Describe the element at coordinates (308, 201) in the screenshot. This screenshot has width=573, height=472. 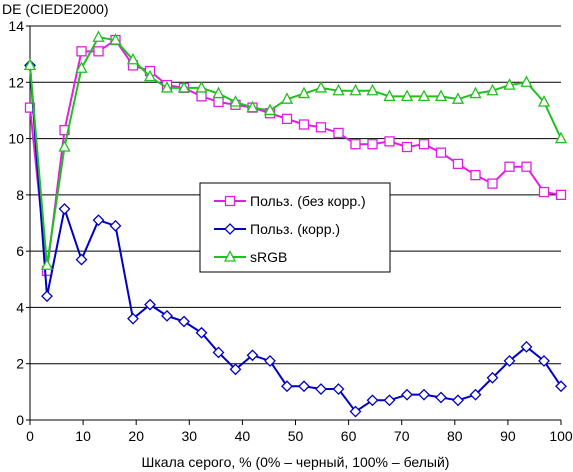
I see `legend-label: Польз. (без корр.)` at that location.